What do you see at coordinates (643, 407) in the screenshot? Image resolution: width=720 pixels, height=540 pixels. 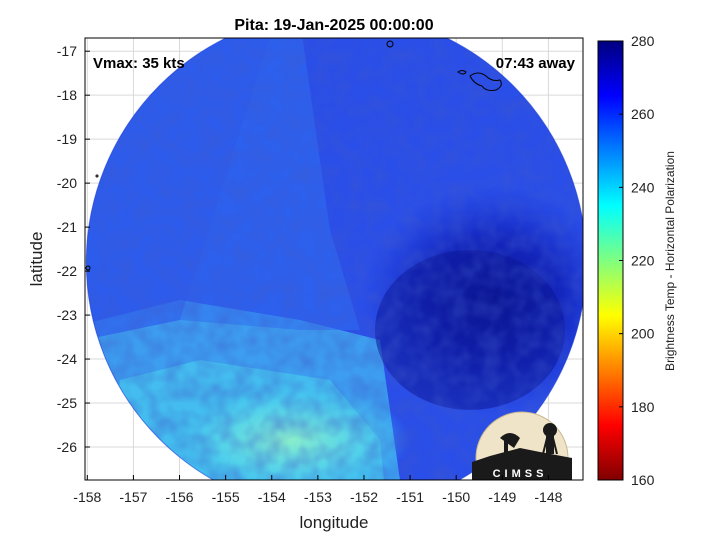 I see `colorbar-tick-label: 180` at bounding box center [643, 407].